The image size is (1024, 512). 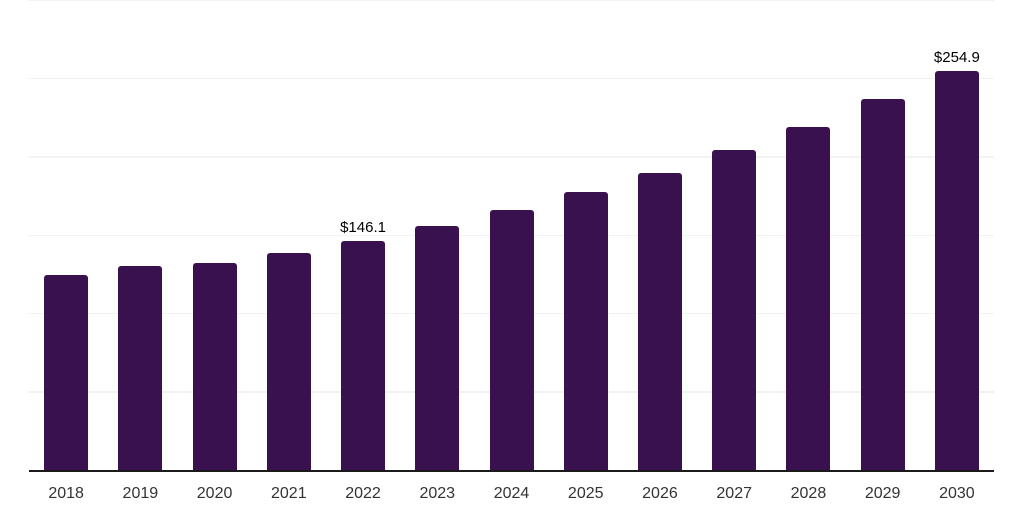 What do you see at coordinates (66, 372) in the screenshot?
I see `bar-2018` at bounding box center [66, 372].